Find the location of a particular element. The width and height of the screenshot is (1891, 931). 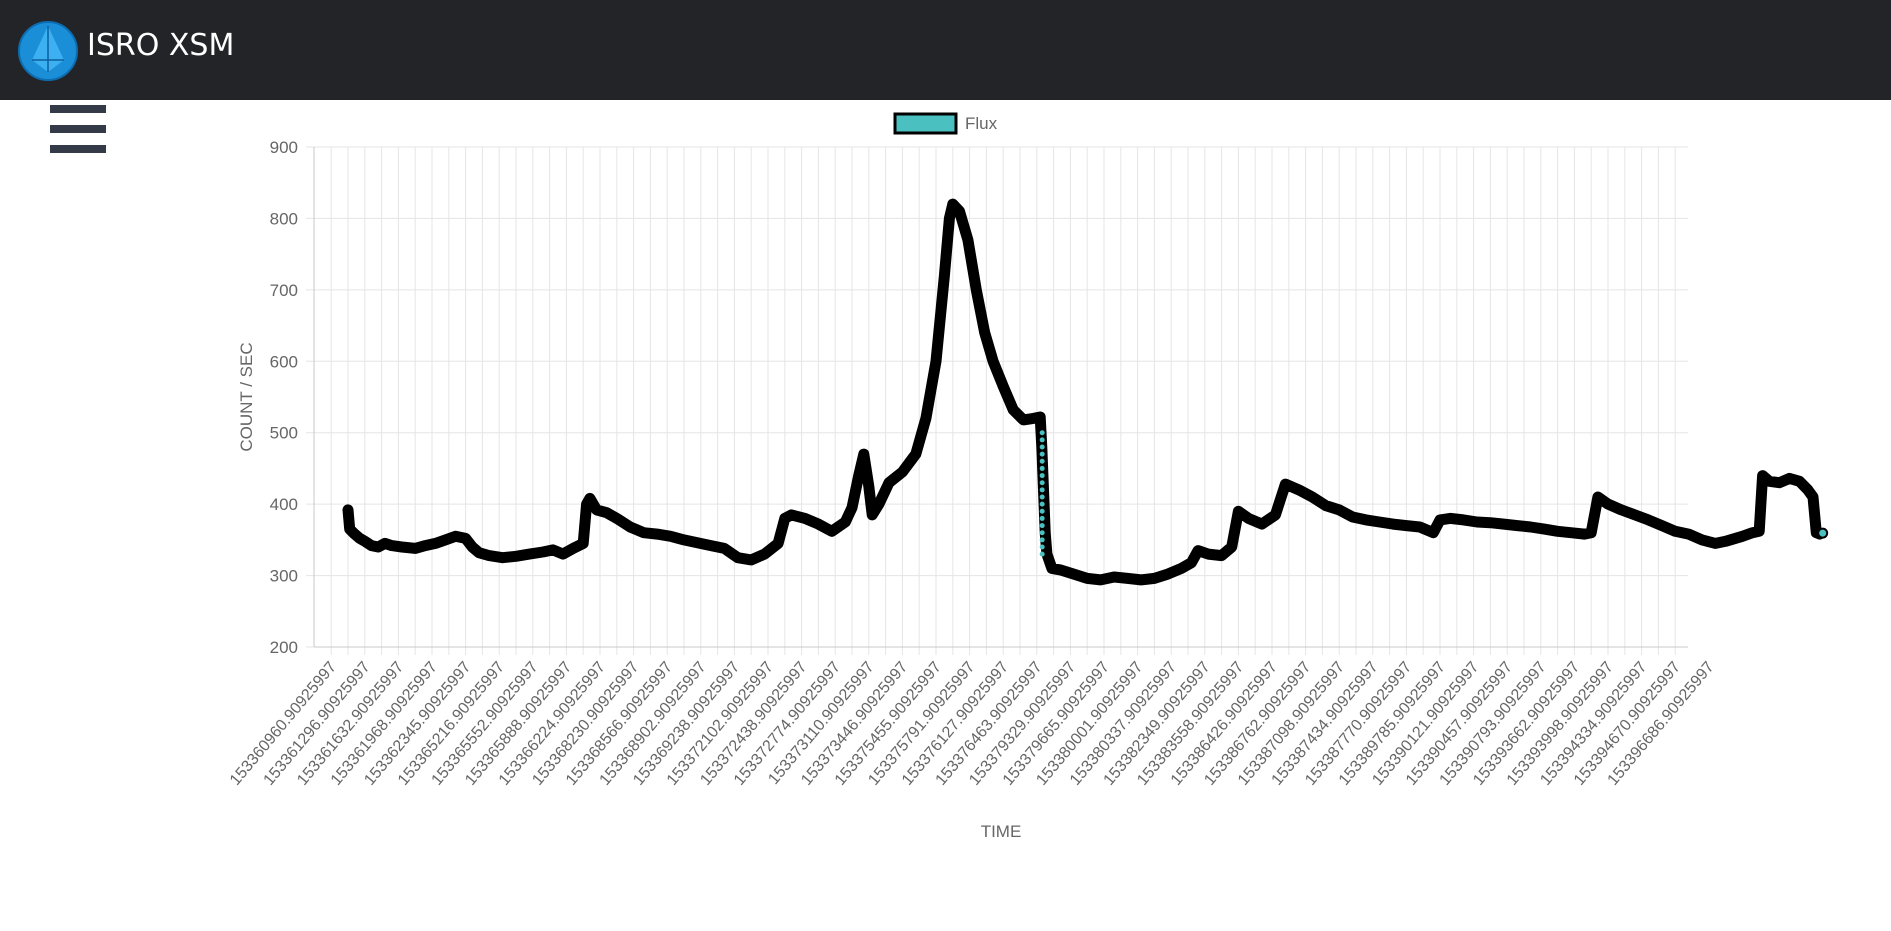

isro-logo-icon is located at coordinates (48, 51).